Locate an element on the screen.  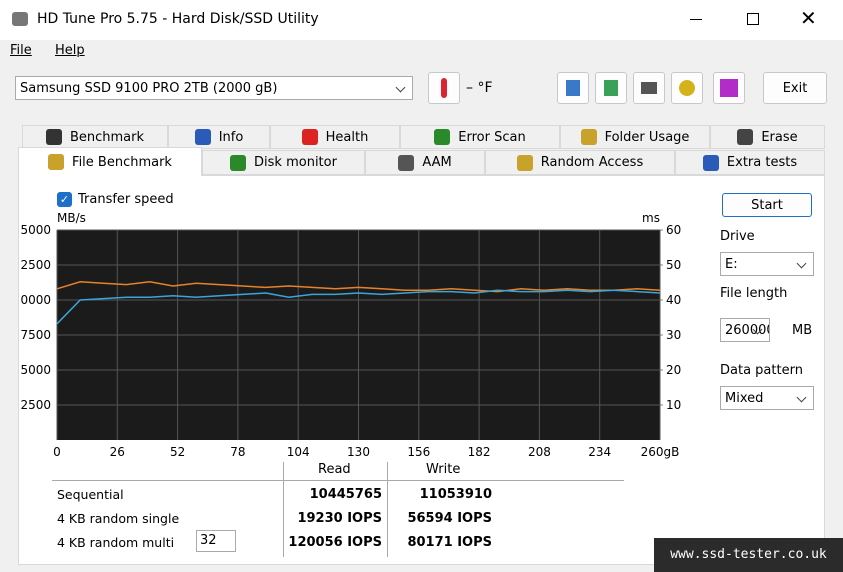
temperature-icon is located at coordinates (444, 88).